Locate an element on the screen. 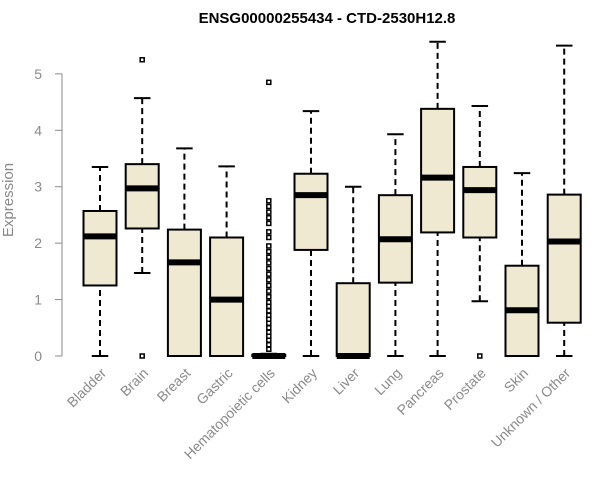 This screenshot has height=500, width=600. y-tick-label: 2 is located at coordinates (38, 243).